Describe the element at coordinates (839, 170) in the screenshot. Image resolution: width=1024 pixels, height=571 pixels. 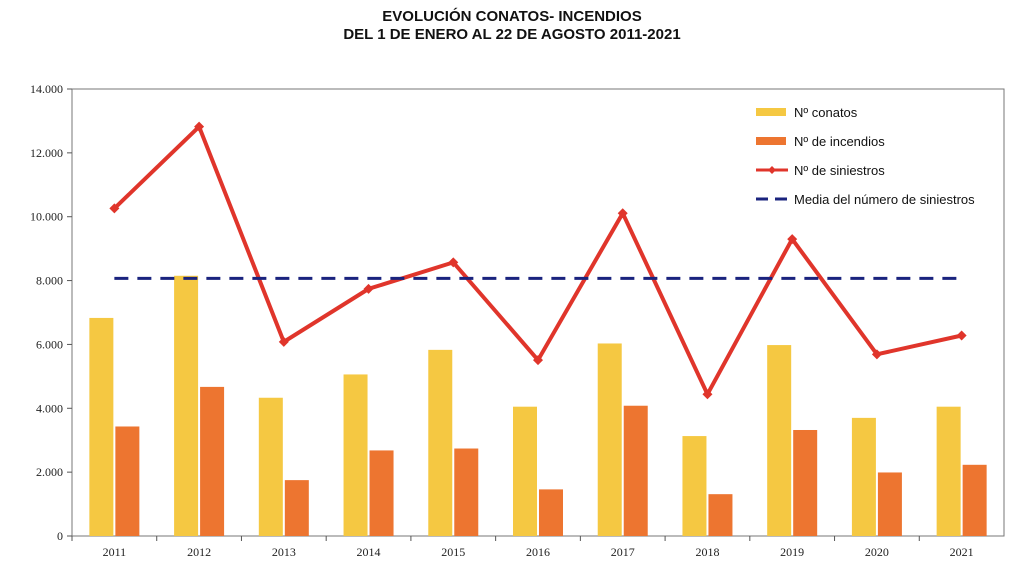
I see `legend-label: Nº de siniestros` at that location.